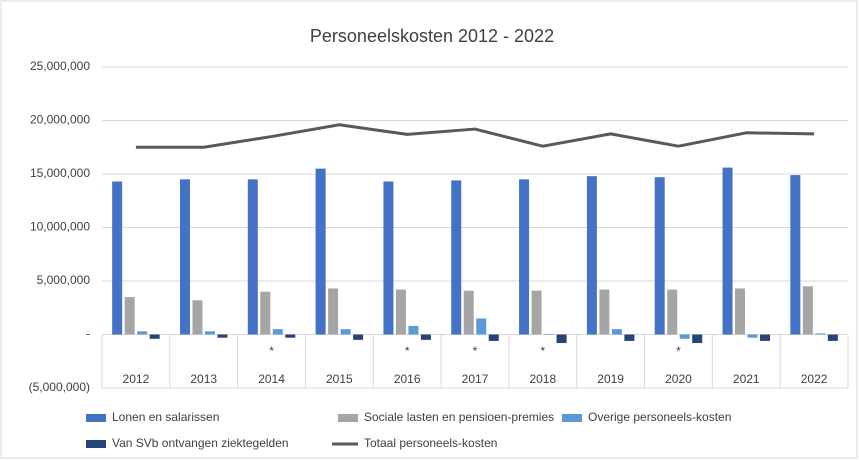 The width and height of the screenshot is (859, 460). Describe the element at coordinates (60, 227) in the screenshot. I see `y-tick-label: 10,000,000` at that location.